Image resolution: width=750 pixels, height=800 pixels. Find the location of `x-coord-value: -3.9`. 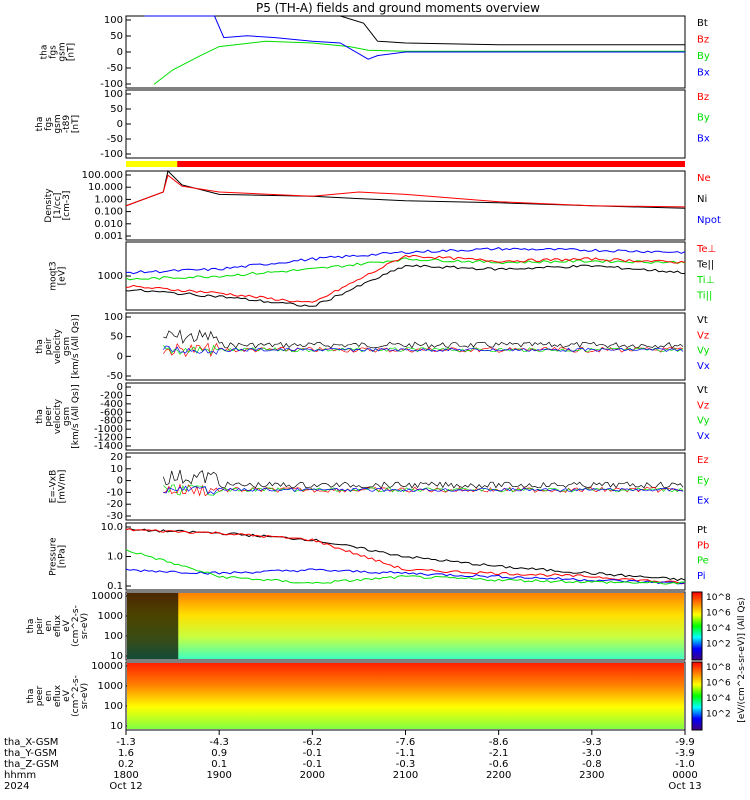

x-coord-value: -3.9 is located at coordinates (685, 753).